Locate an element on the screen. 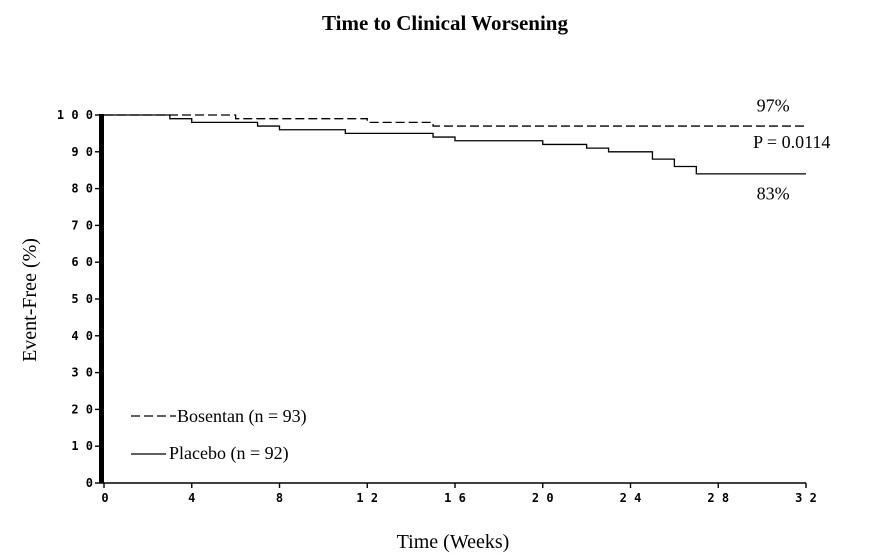 The height and width of the screenshot is (554, 870). y-tick-label-40: 4 0 is located at coordinates (82, 336).